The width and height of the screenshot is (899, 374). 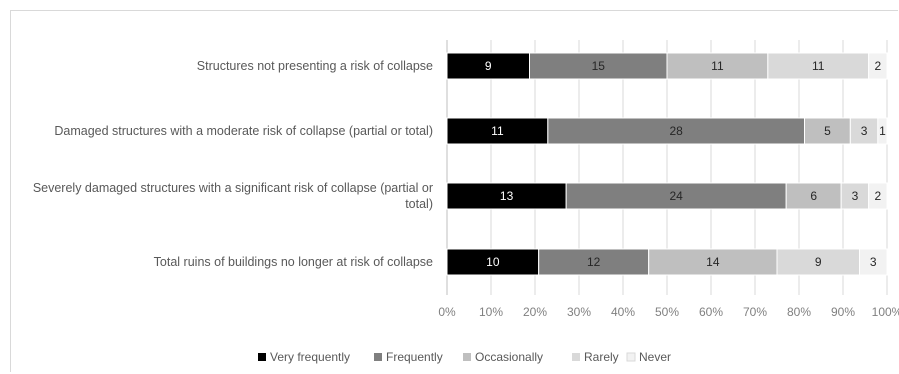 I want to click on legend-label: Frequently, so click(x=414, y=357).